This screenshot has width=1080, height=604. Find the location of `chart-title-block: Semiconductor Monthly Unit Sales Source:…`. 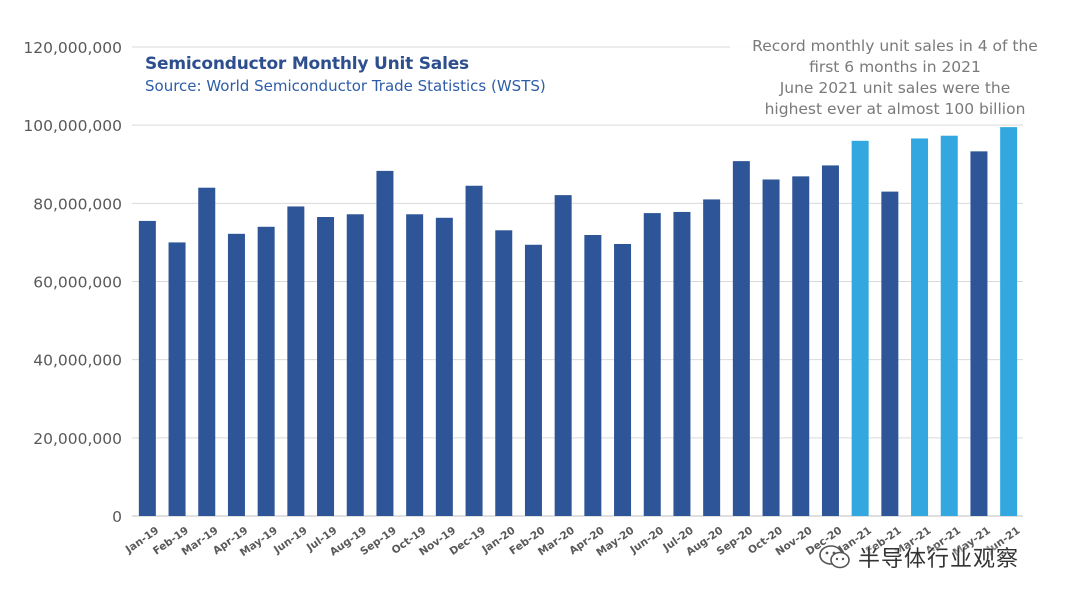

chart-title-block: Semiconductor Monthly Unit Sales Source:… is located at coordinates (345, 74).